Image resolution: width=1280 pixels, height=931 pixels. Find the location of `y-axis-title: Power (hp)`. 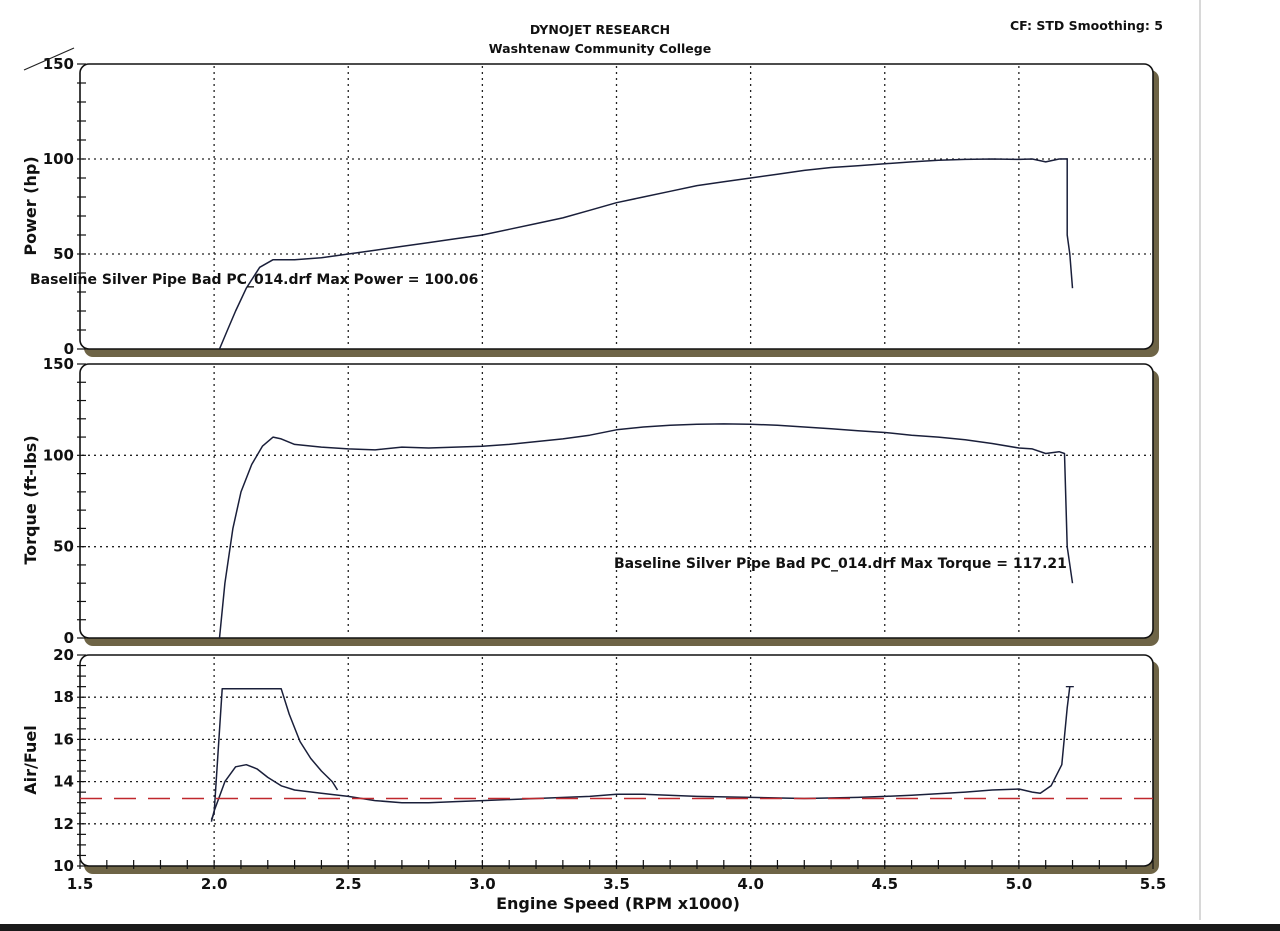

y-axis-title: Power (hp) is located at coordinates (30, 205).